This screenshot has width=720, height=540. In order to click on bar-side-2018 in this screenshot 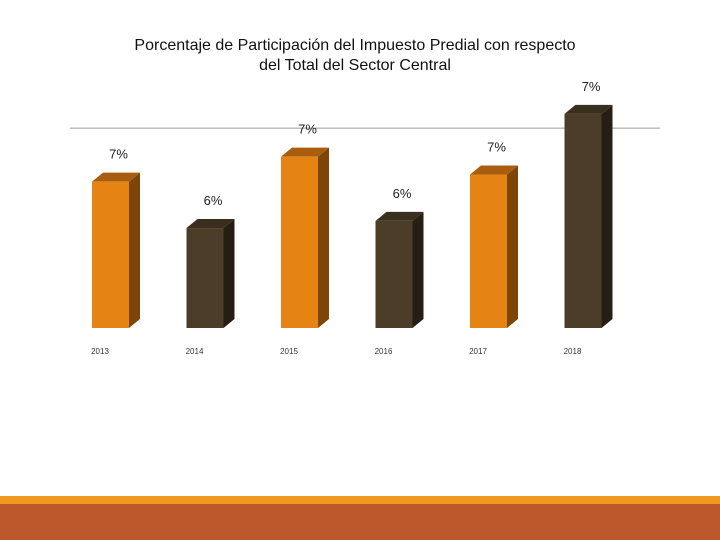, I will do `click(607, 216)`.